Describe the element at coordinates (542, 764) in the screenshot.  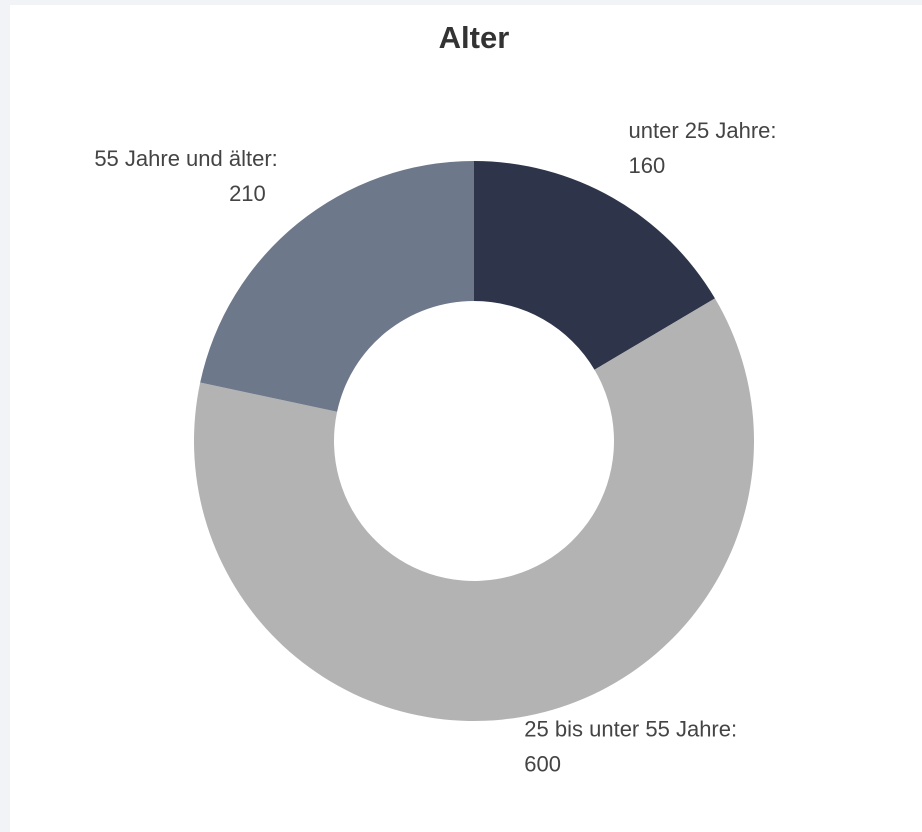
I see `slice-value: 600` at that location.